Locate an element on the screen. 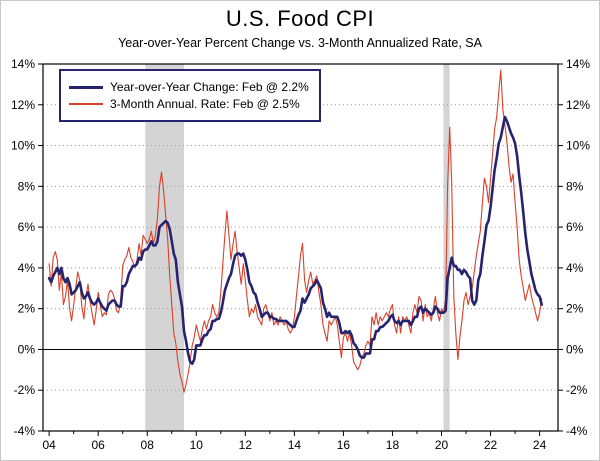 This screenshot has width=600, height=461. y-axis-label-left: 0% is located at coordinates (27, 349).